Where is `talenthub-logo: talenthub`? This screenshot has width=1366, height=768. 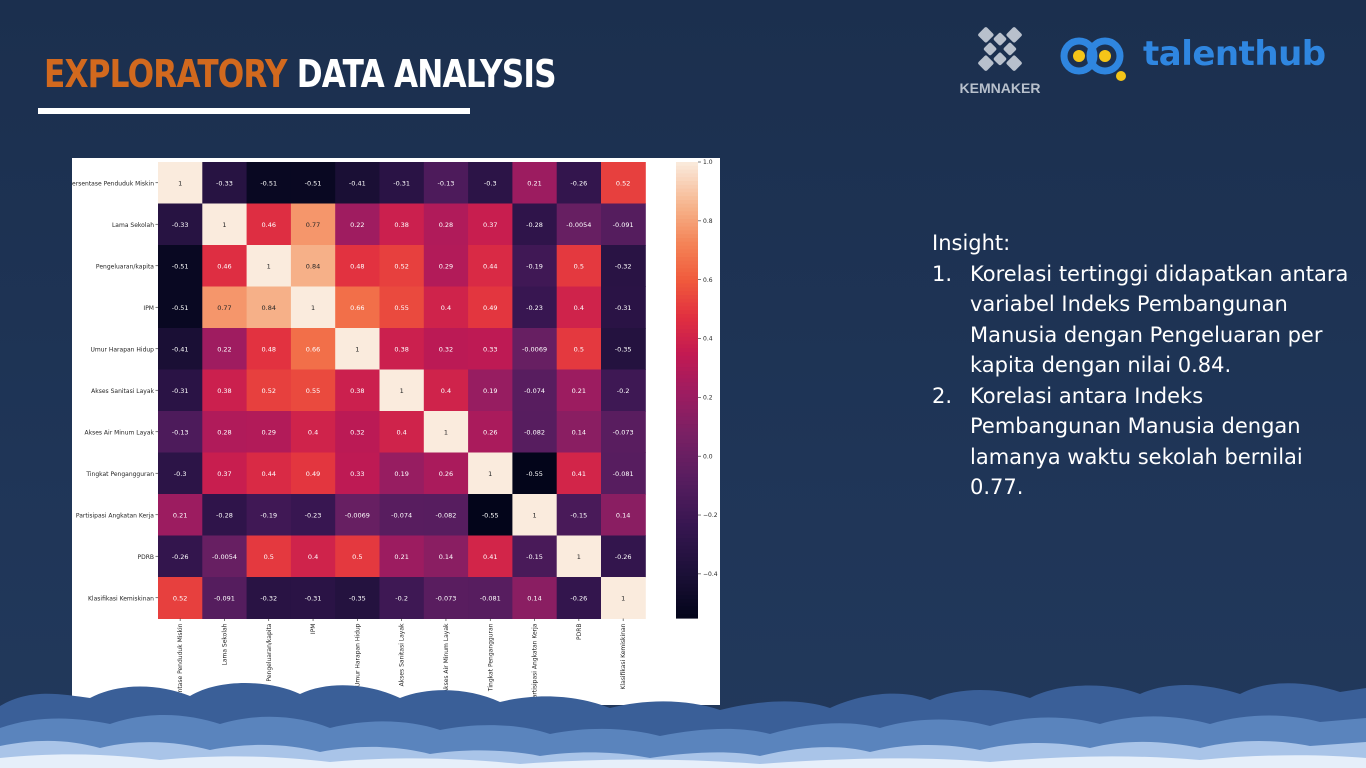 talenthub-logo: talenthub is located at coordinates (1200, 58).